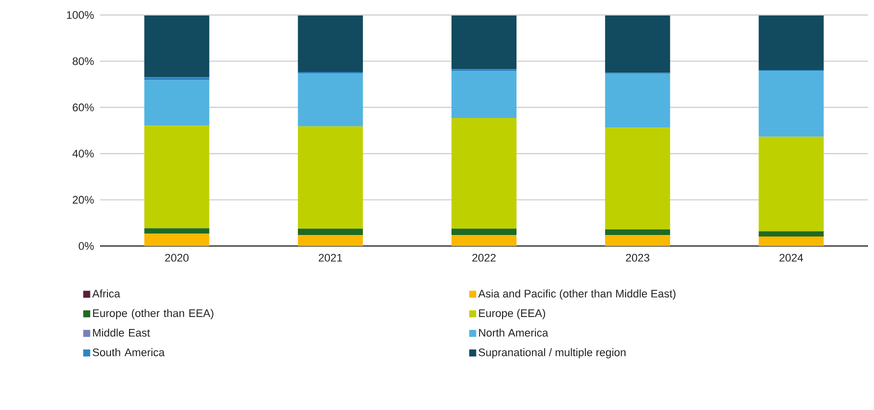 The width and height of the screenshot is (874, 410). Describe the element at coordinates (86, 246) in the screenshot. I see `y-tick-label: 0%` at that location.